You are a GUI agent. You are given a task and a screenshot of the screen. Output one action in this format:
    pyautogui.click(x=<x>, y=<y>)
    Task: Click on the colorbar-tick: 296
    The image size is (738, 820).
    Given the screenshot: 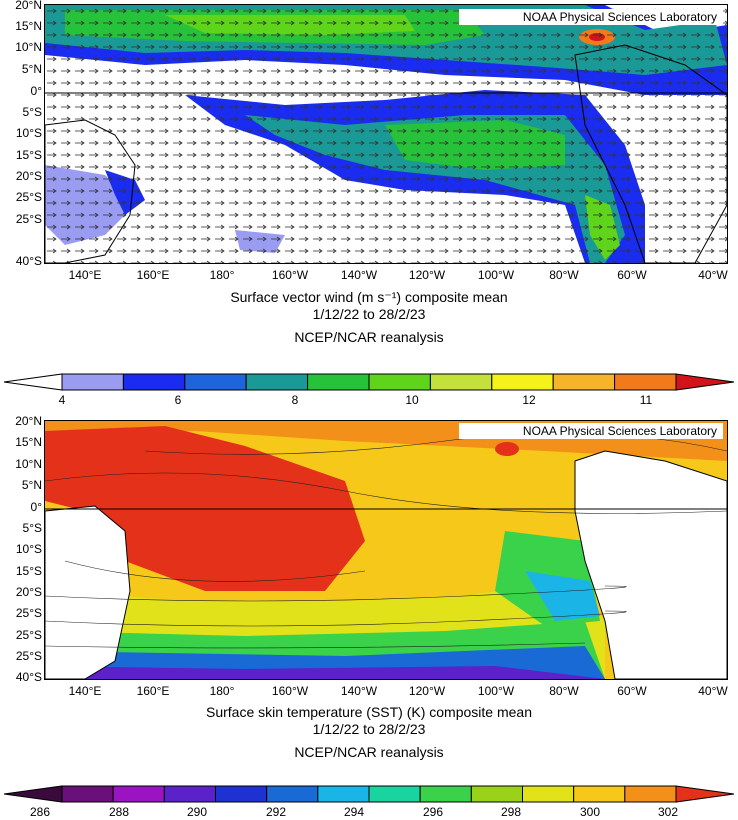 What is the action you would take?
    pyautogui.click(x=433, y=812)
    